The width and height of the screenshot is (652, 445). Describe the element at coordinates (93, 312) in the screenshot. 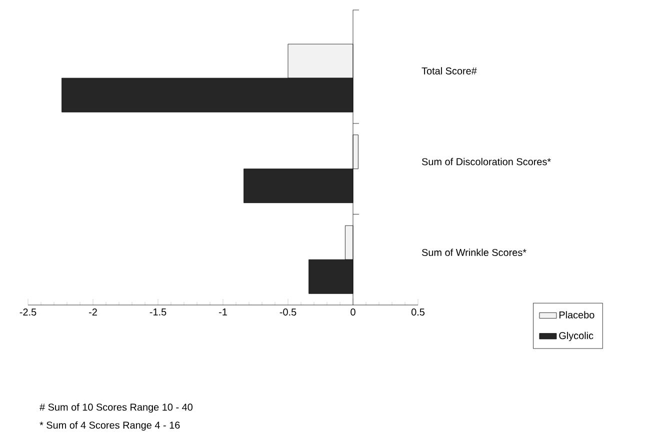

I see `x-tick-label: -2` at that location.